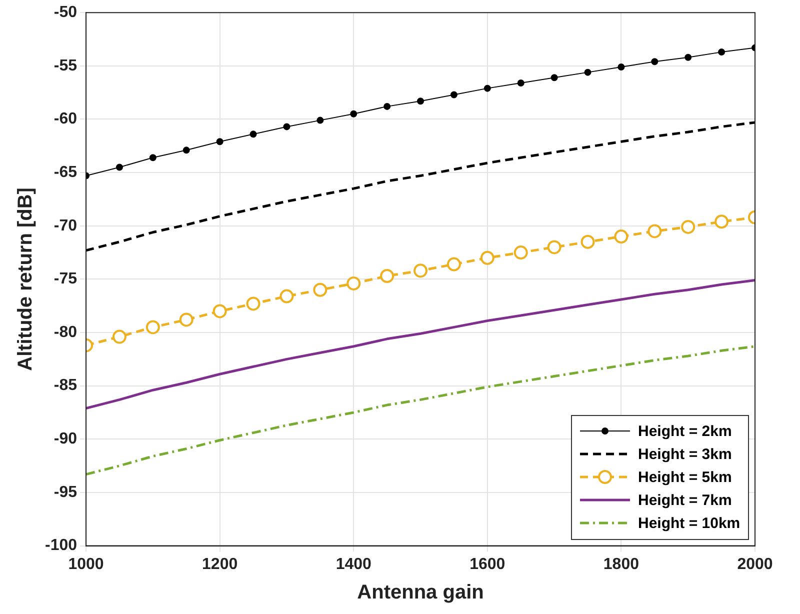  I want to click on y-tick-label: -50, so click(66, 13).